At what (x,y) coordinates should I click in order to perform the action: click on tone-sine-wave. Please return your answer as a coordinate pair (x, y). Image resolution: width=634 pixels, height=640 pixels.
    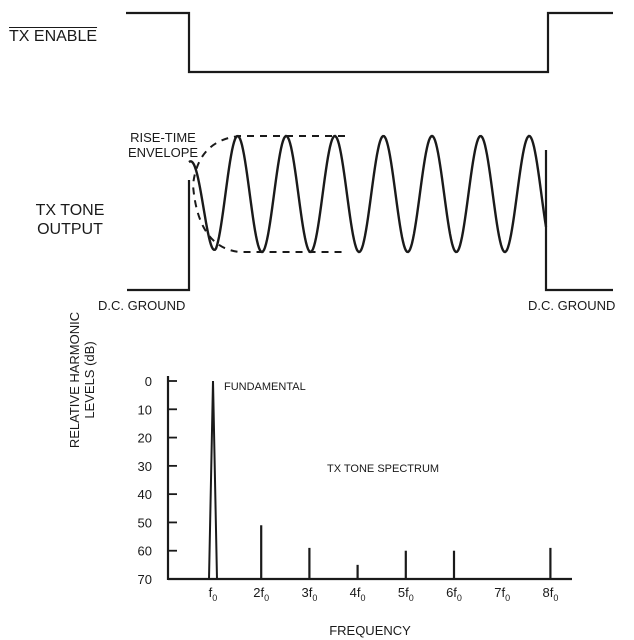
    Looking at the image, I should click on (368, 194).